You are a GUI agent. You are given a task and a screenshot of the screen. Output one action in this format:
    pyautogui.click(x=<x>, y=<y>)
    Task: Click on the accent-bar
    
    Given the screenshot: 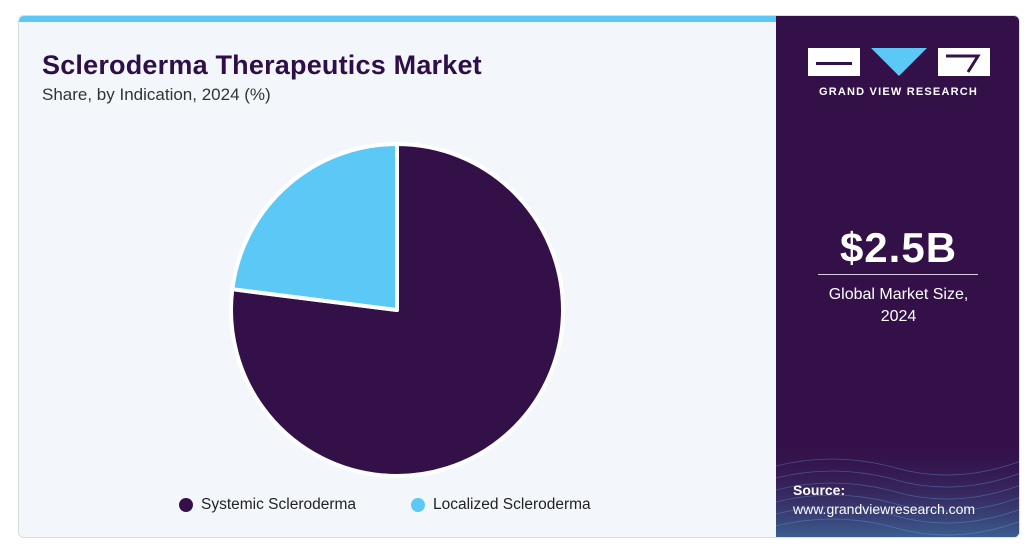 What is the action you would take?
    pyautogui.click(x=397, y=19)
    